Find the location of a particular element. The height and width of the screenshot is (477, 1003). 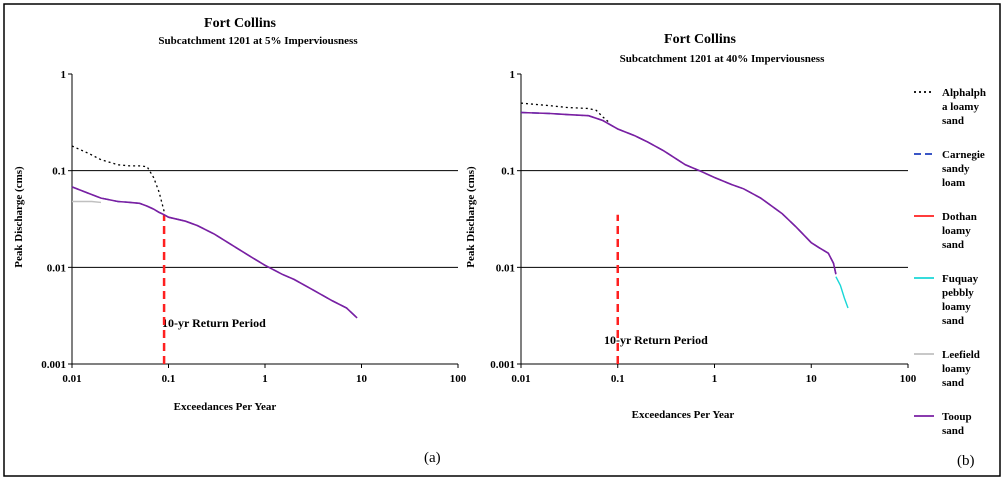

chart-b-xtick-label: 1 is located at coordinates (715, 379).